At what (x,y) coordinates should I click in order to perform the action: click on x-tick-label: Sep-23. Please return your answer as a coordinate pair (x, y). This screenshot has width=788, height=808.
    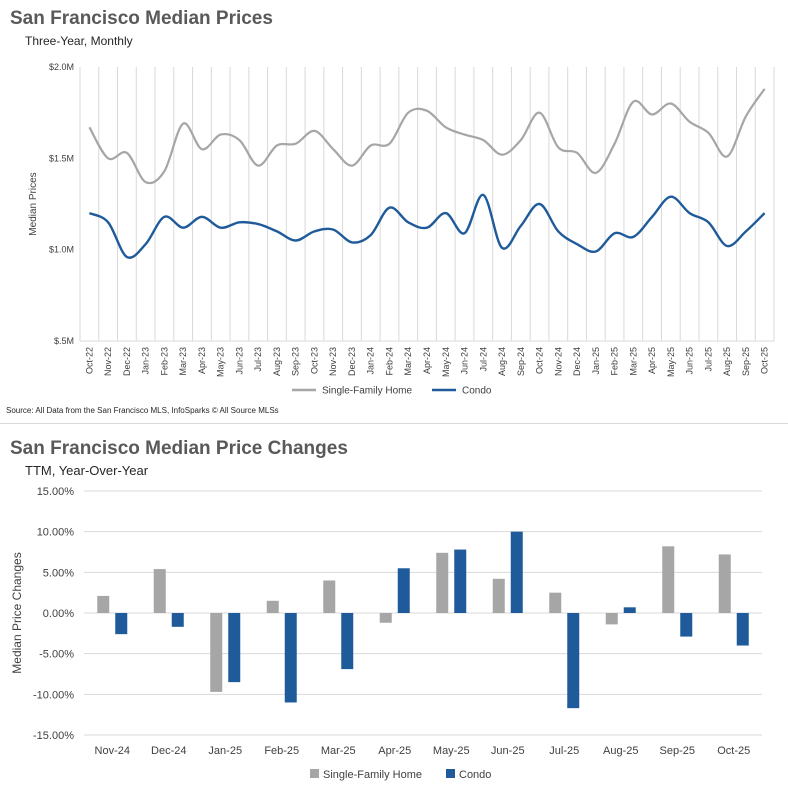
    Looking at the image, I should click on (296, 361).